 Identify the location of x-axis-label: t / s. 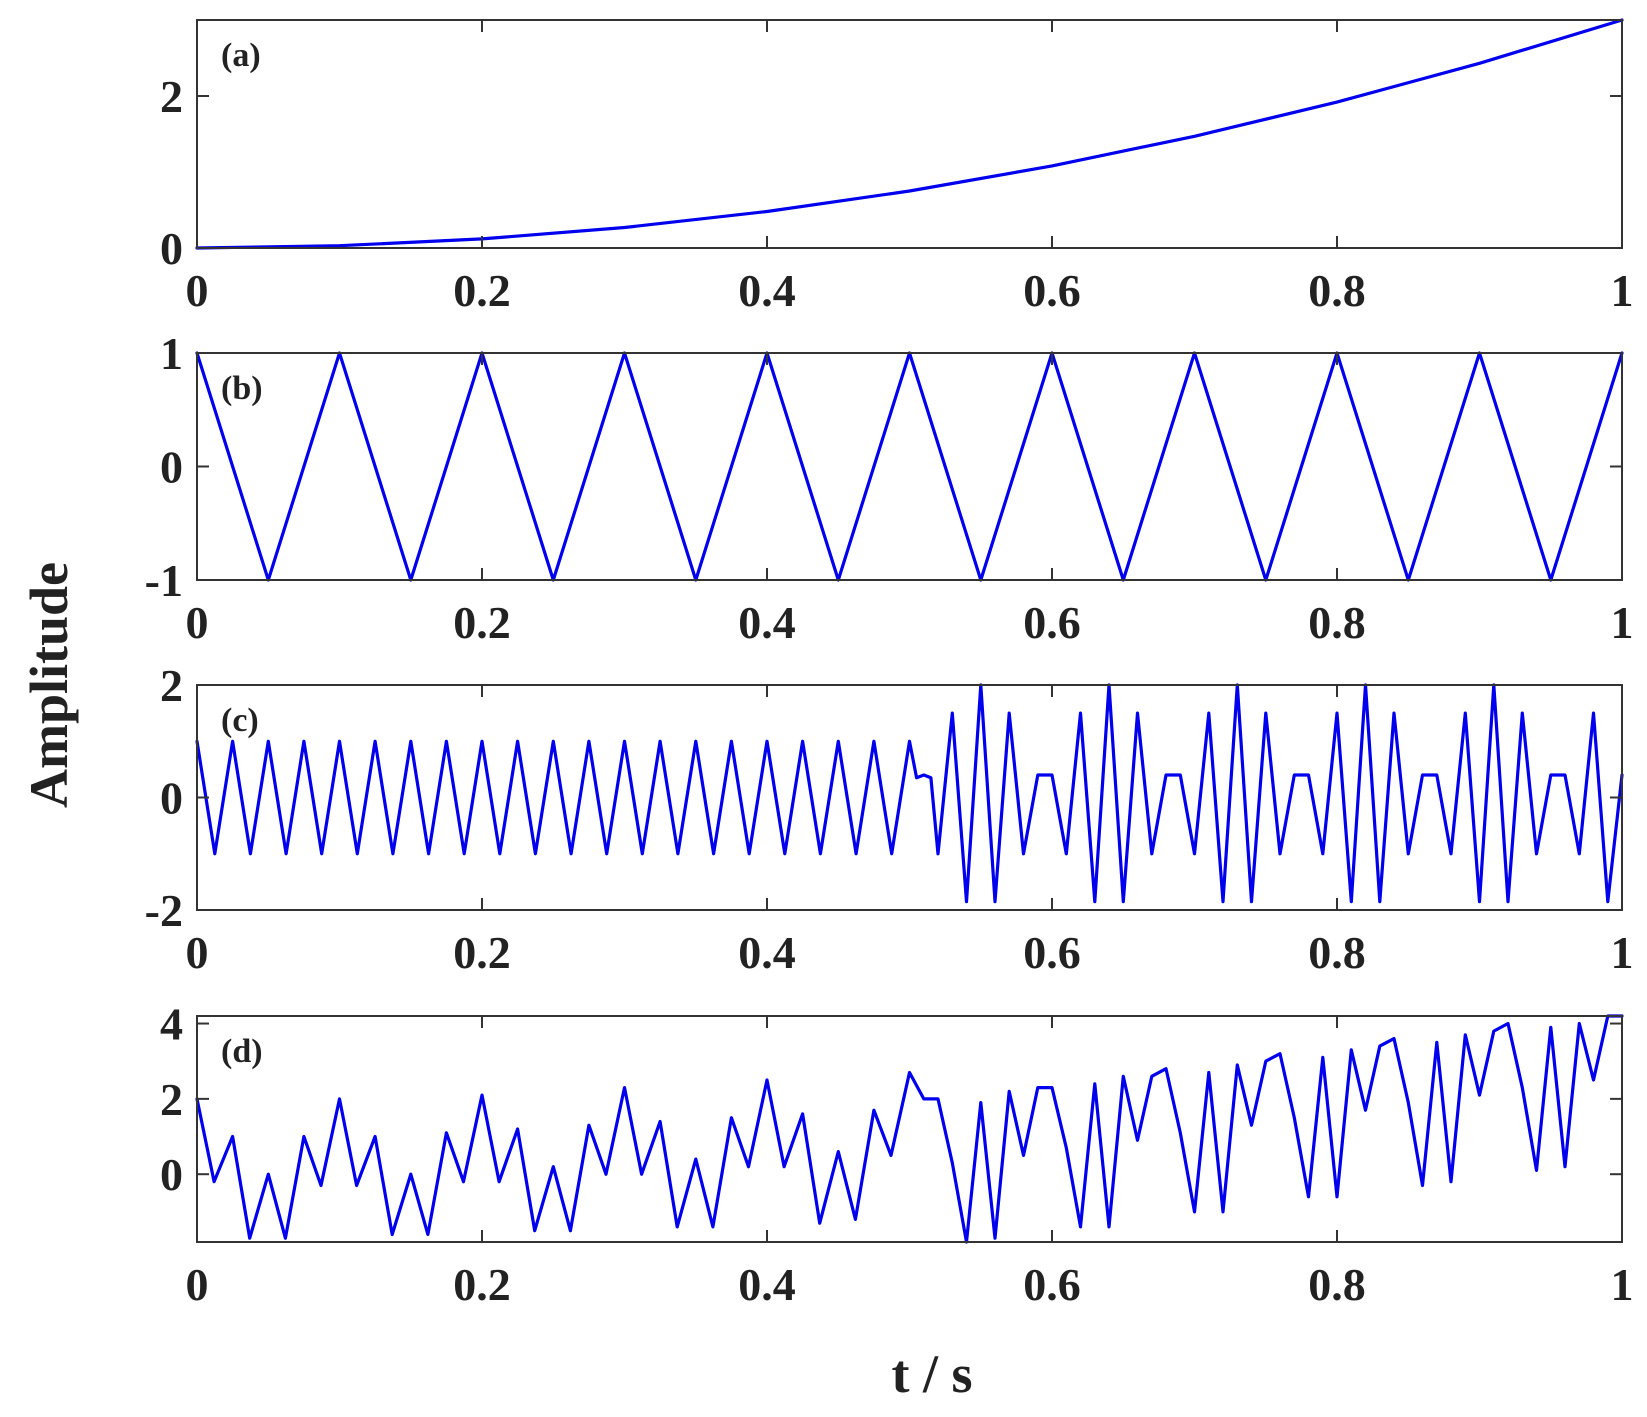
(932, 1374).